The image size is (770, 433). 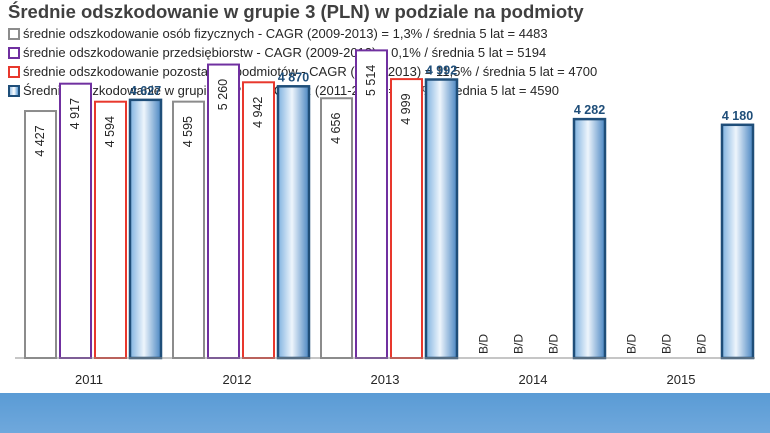 I want to click on data-label-2012-s3: 4 870, so click(x=293, y=77).